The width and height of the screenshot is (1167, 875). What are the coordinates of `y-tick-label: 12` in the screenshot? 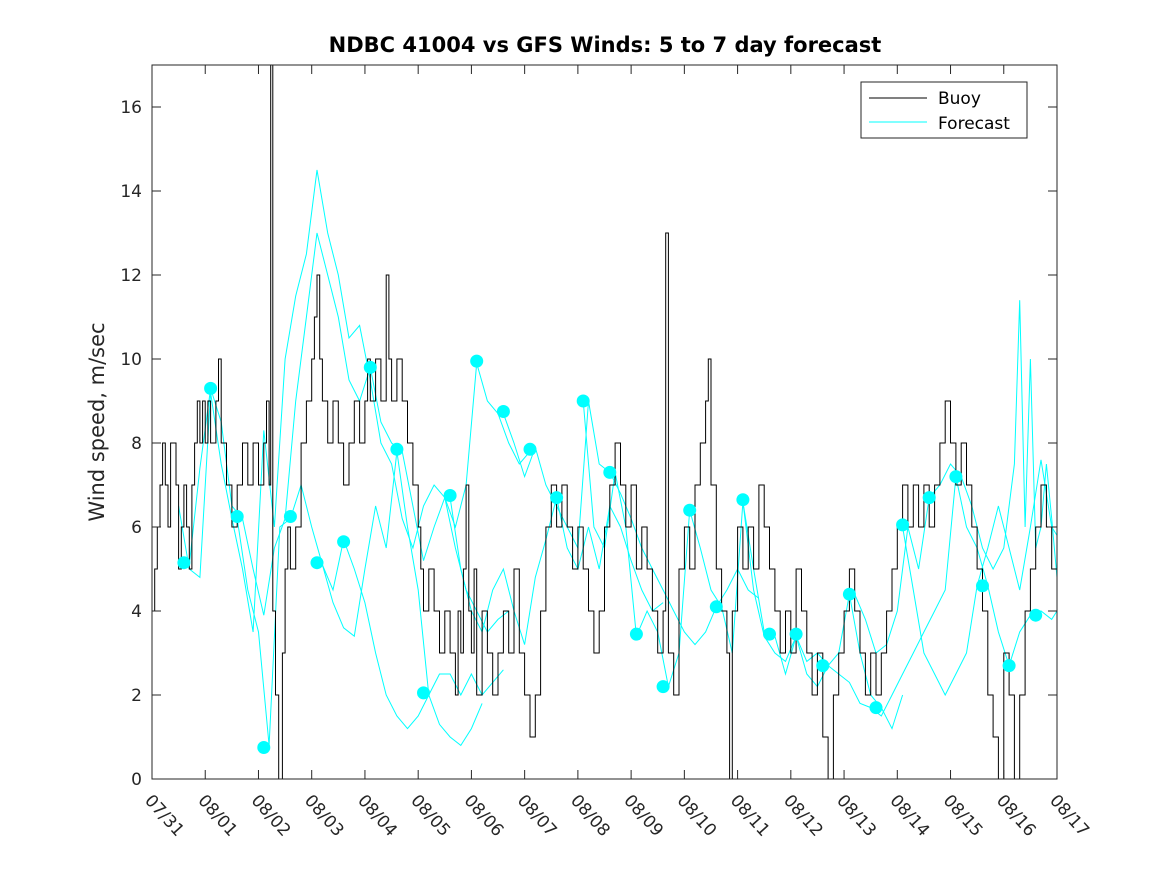 It's located at (131, 276).